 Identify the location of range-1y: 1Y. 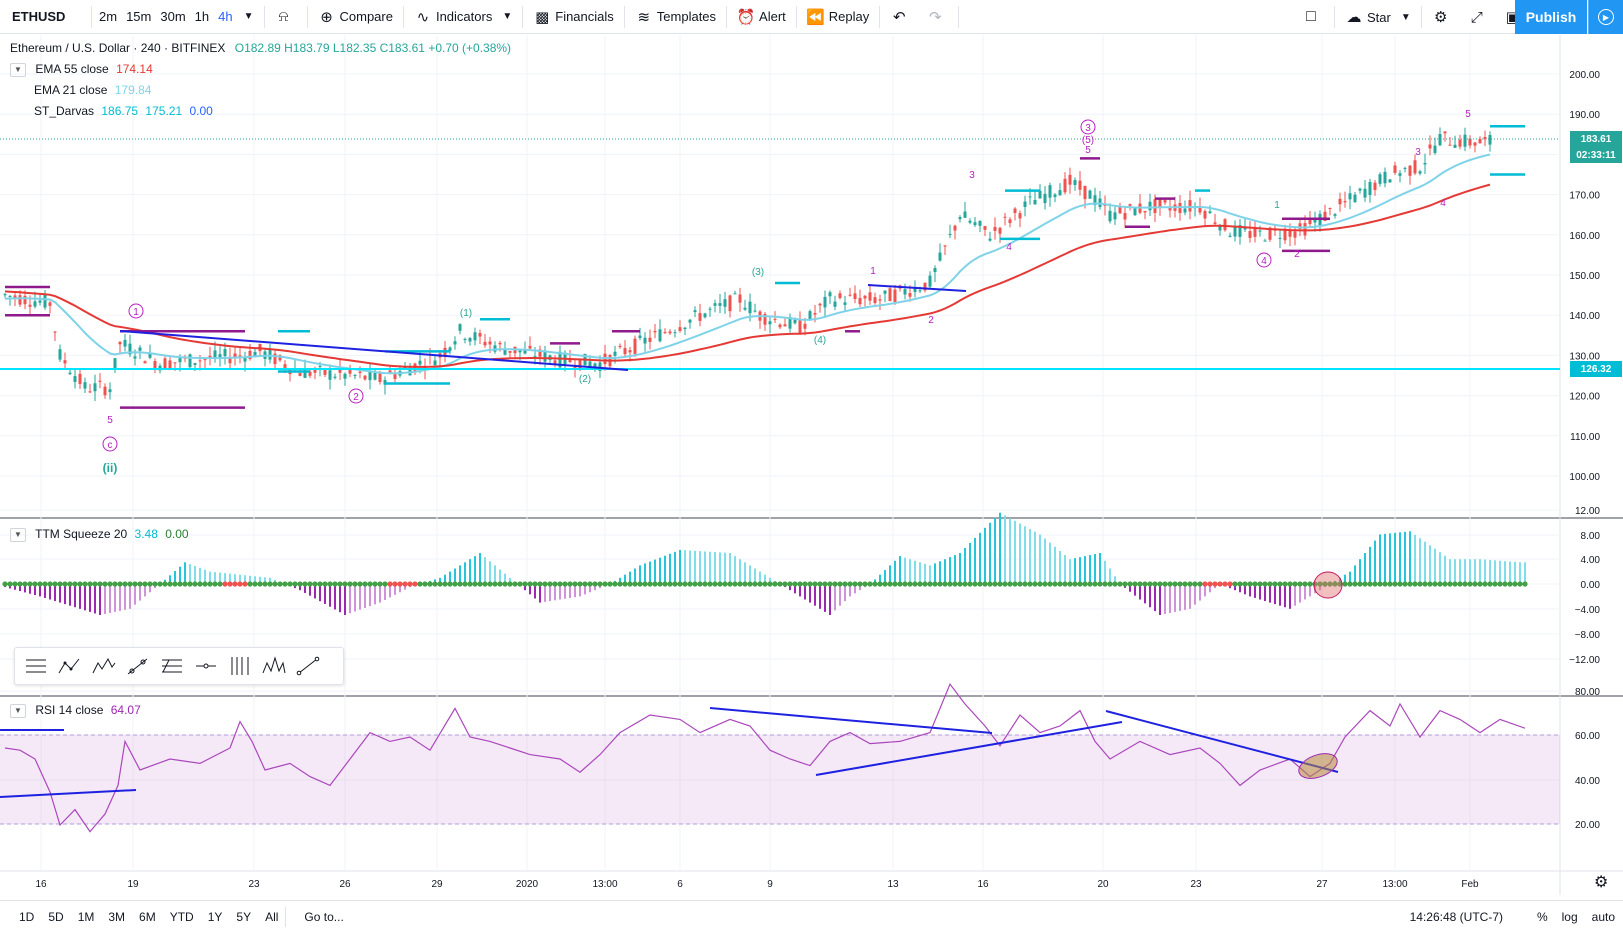
(215, 916).